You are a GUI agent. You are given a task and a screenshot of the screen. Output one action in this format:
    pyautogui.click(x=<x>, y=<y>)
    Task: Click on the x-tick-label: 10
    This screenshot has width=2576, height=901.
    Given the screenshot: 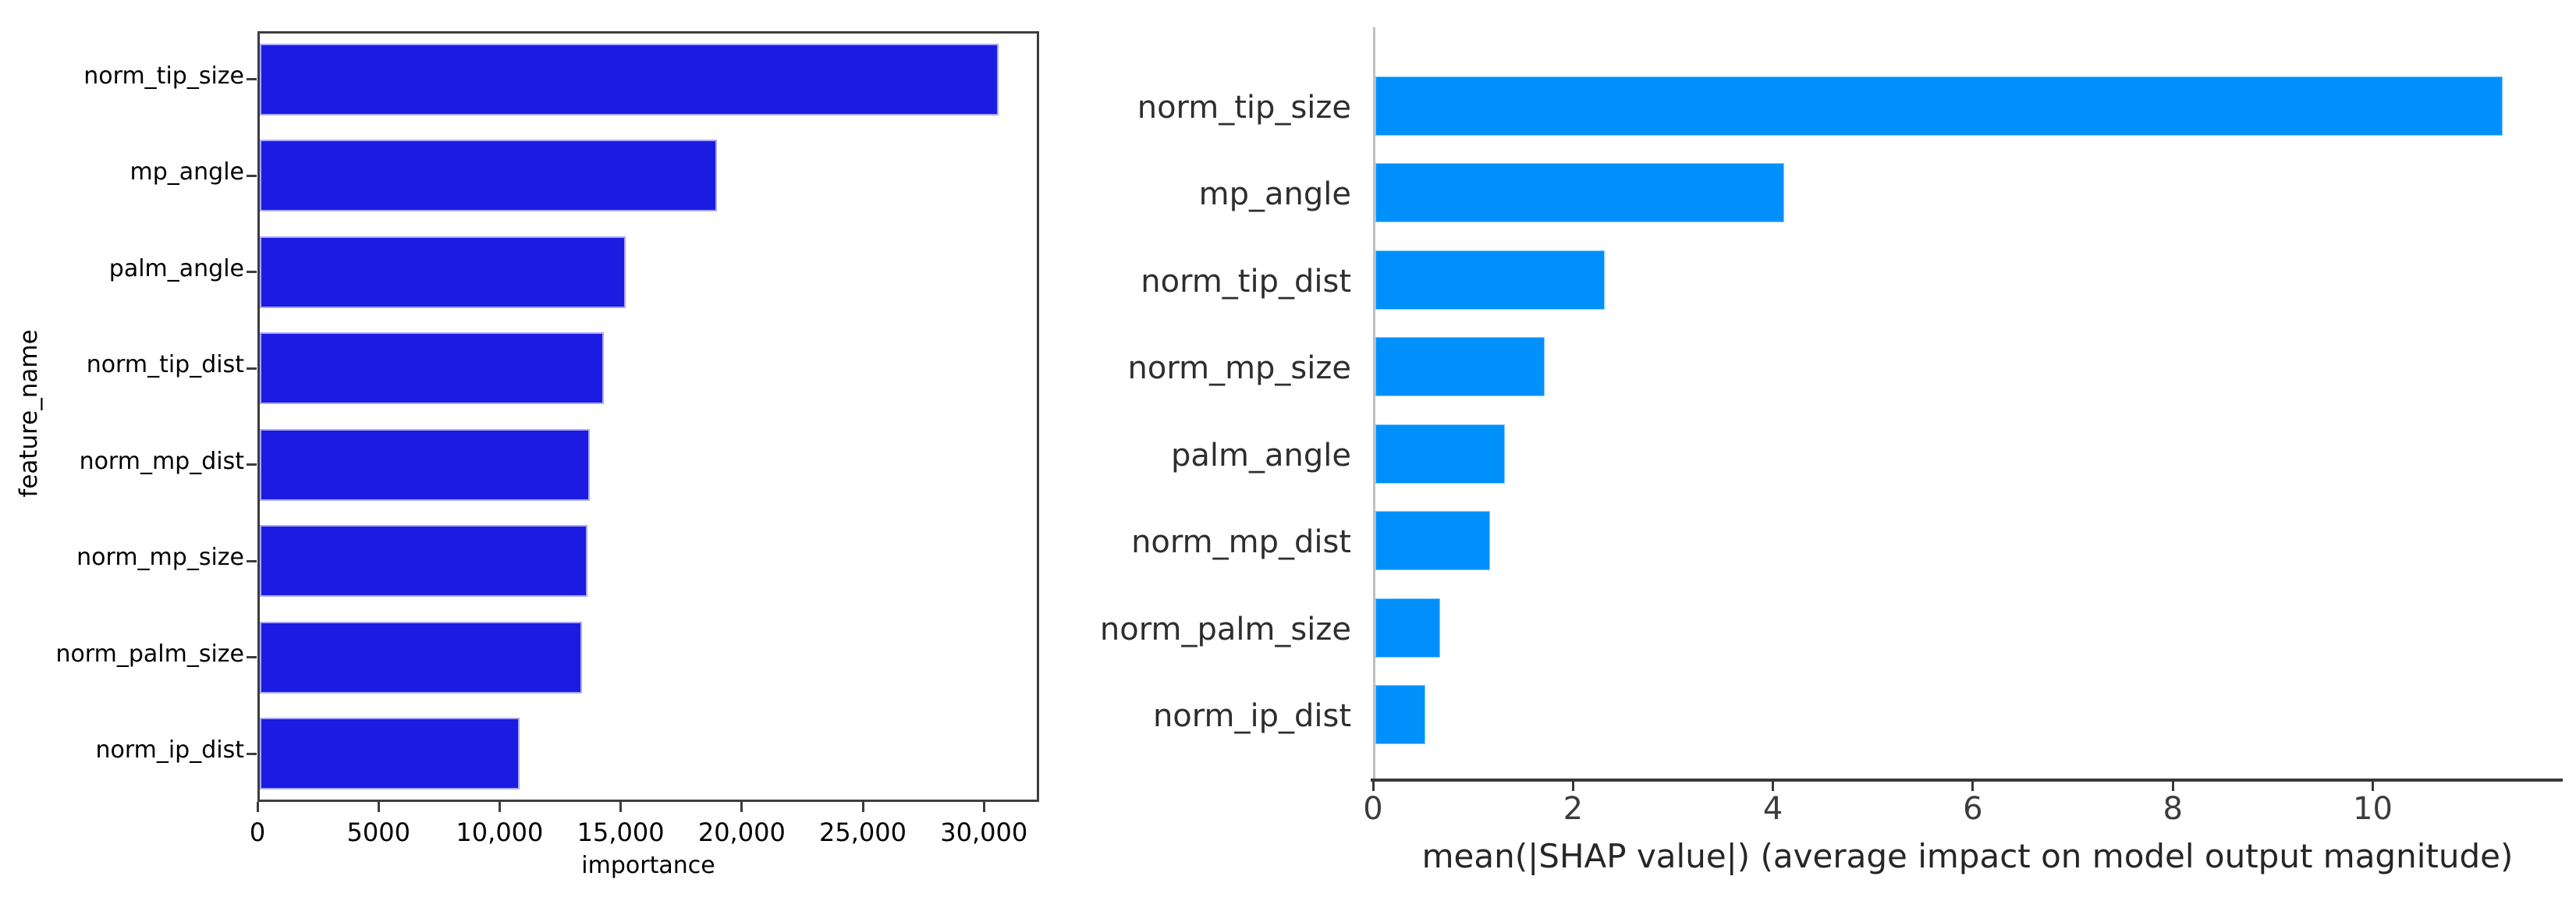 What is the action you would take?
    pyautogui.click(x=2373, y=809)
    